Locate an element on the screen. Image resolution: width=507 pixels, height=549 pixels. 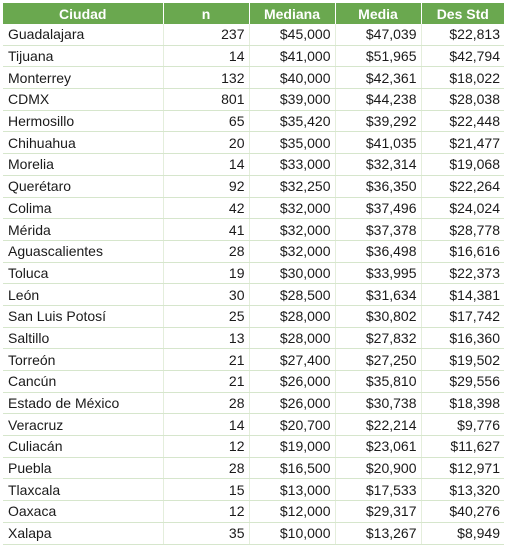
table-row: Hermosillo 65 $35,420 $39,292 $22,448 is located at coordinates (253, 121).